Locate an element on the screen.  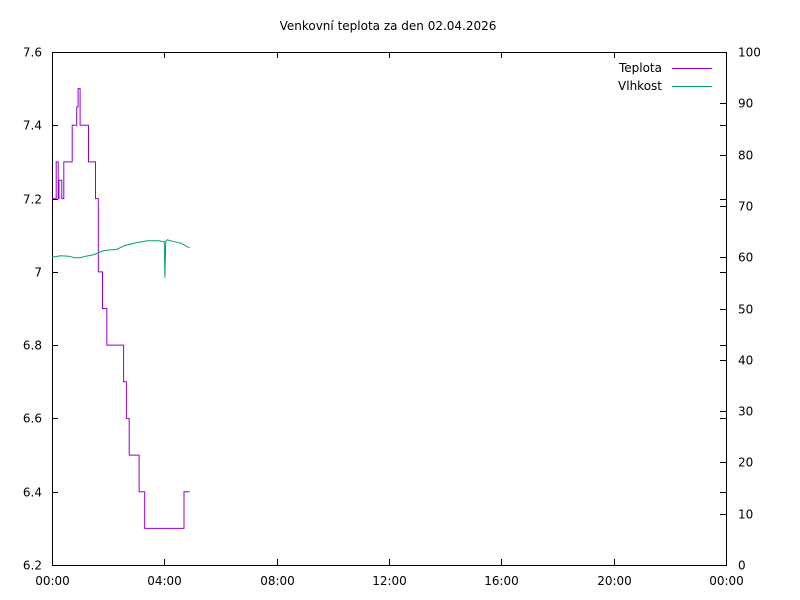
series-vlhkost-line is located at coordinates (120, 258).